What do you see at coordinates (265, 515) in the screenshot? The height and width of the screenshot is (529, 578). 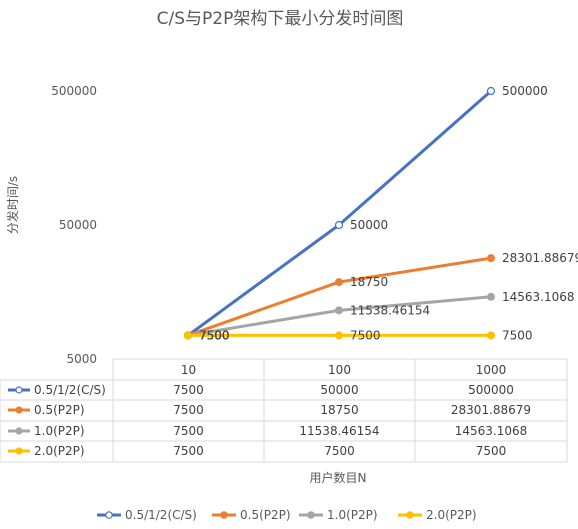 I see `legend-label: 0.5(P2P)` at bounding box center [265, 515].